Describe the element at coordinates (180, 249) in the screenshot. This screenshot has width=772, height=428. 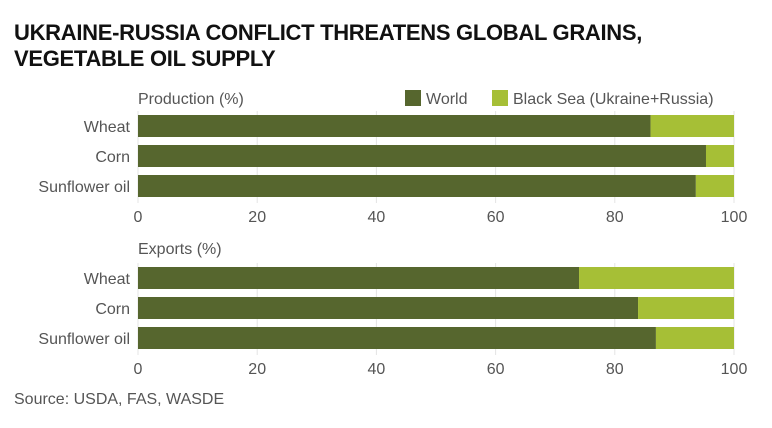
I see `panel-title: Exports (%)` at that location.